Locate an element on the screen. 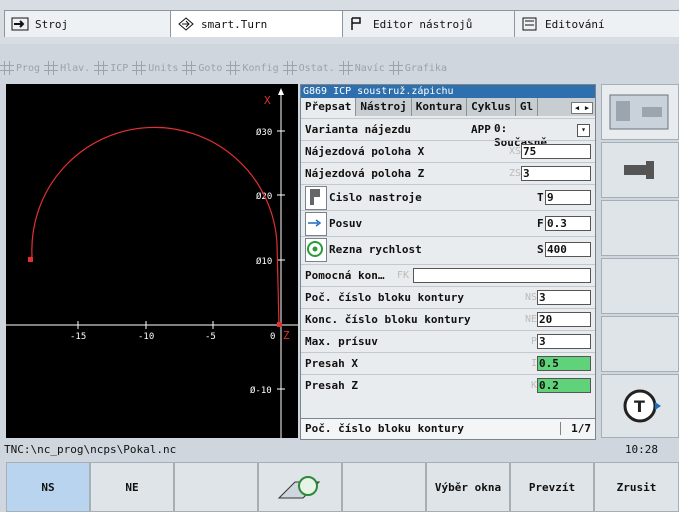  end-block-input: 20 is located at coordinates (564, 319).